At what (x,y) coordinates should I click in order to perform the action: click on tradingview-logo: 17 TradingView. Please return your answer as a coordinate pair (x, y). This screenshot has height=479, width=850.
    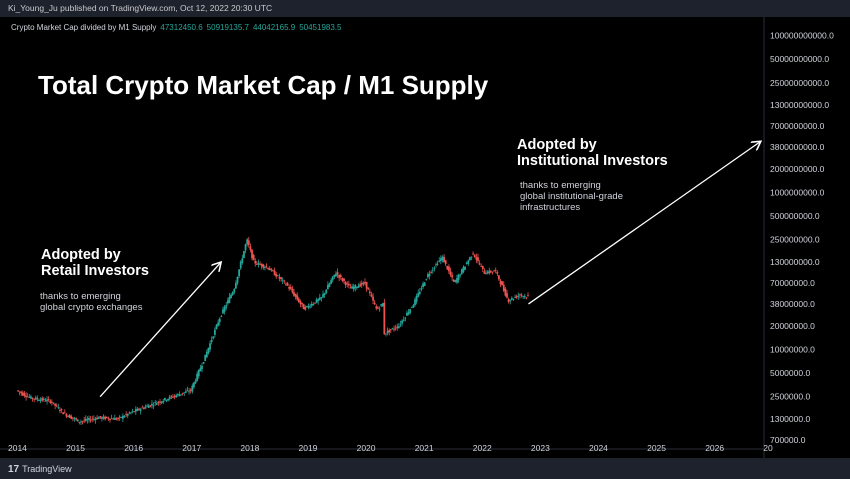
    Looking at the image, I should click on (40, 469).